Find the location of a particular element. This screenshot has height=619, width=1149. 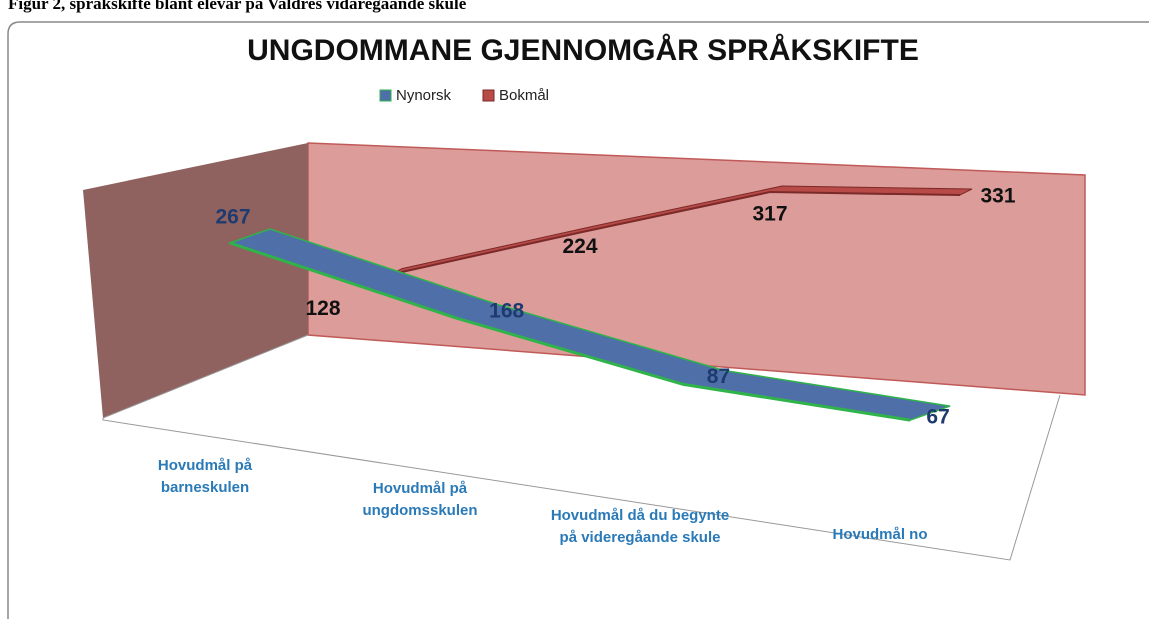

floor-edge is located at coordinates (205, 376).